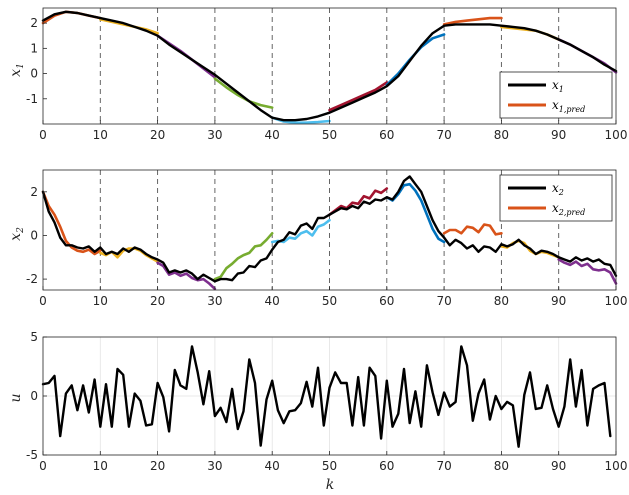  I want to click on panel-x1-ylabel: x1, so click(17, 70).